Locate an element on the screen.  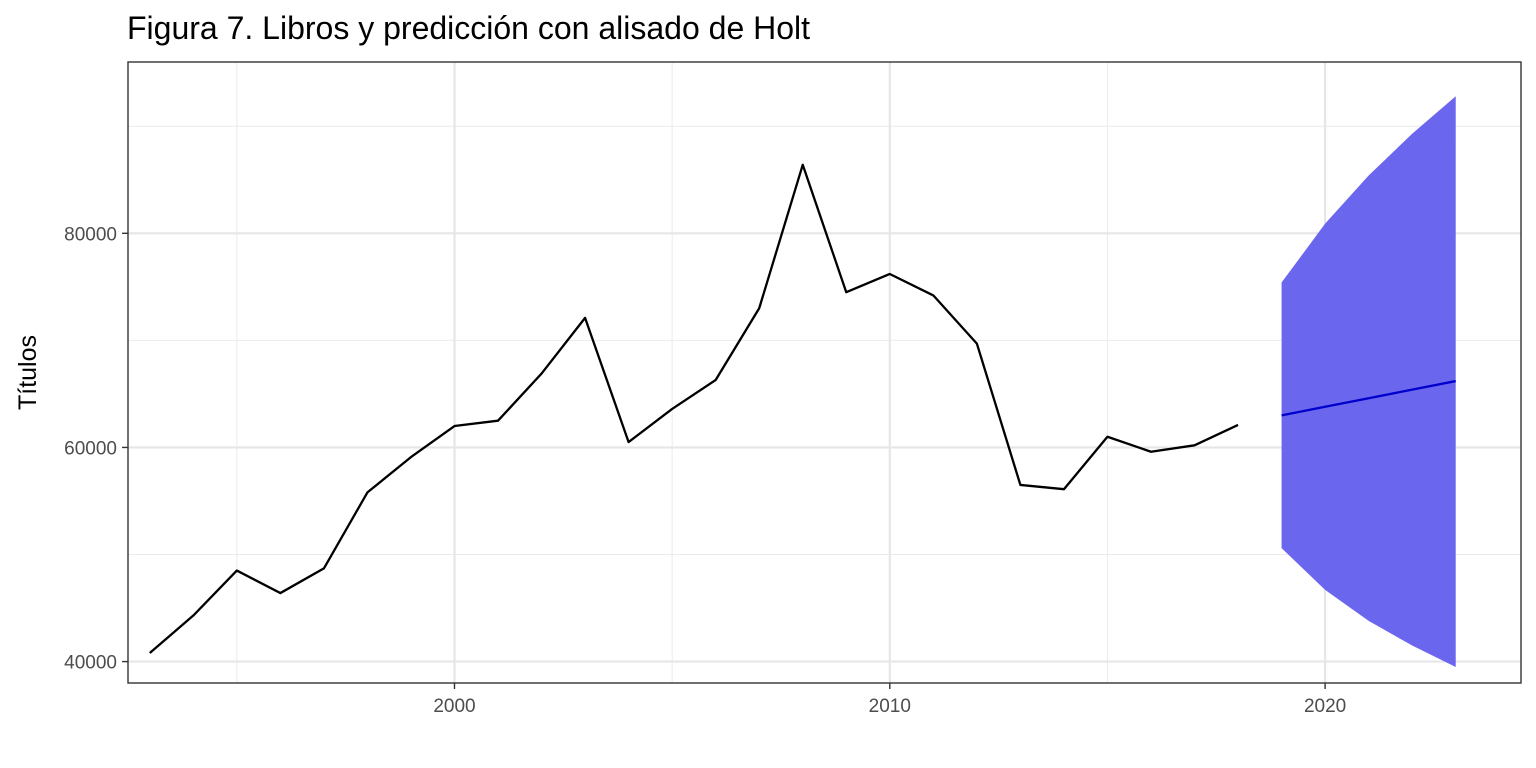
forecast-band-layer is located at coordinates (1368, 381).